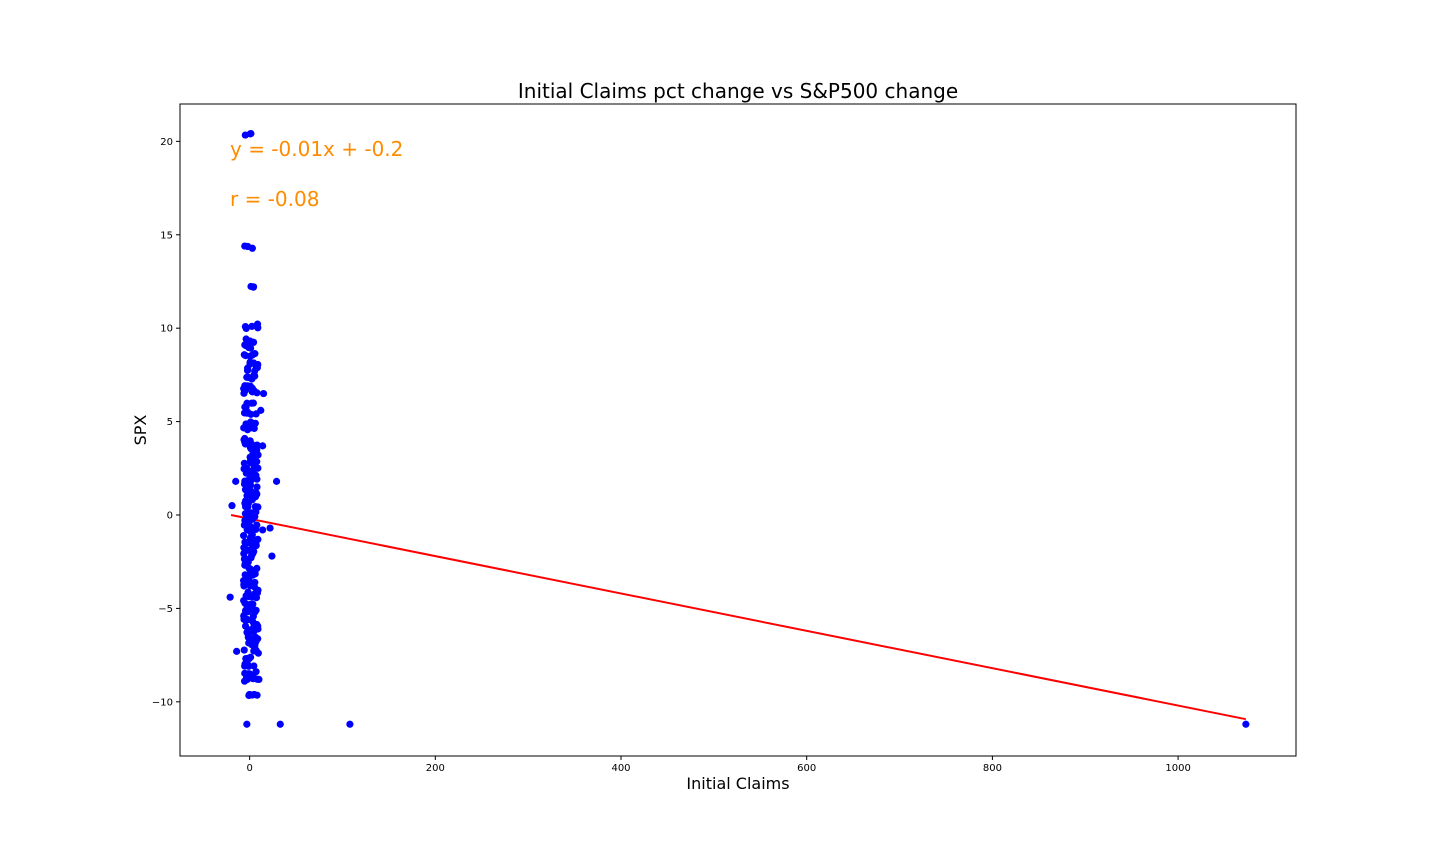 This screenshot has width=1440, height=864. Describe the element at coordinates (737, 783) in the screenshot. I see `x-axis-label: Initial Claims` at that location.